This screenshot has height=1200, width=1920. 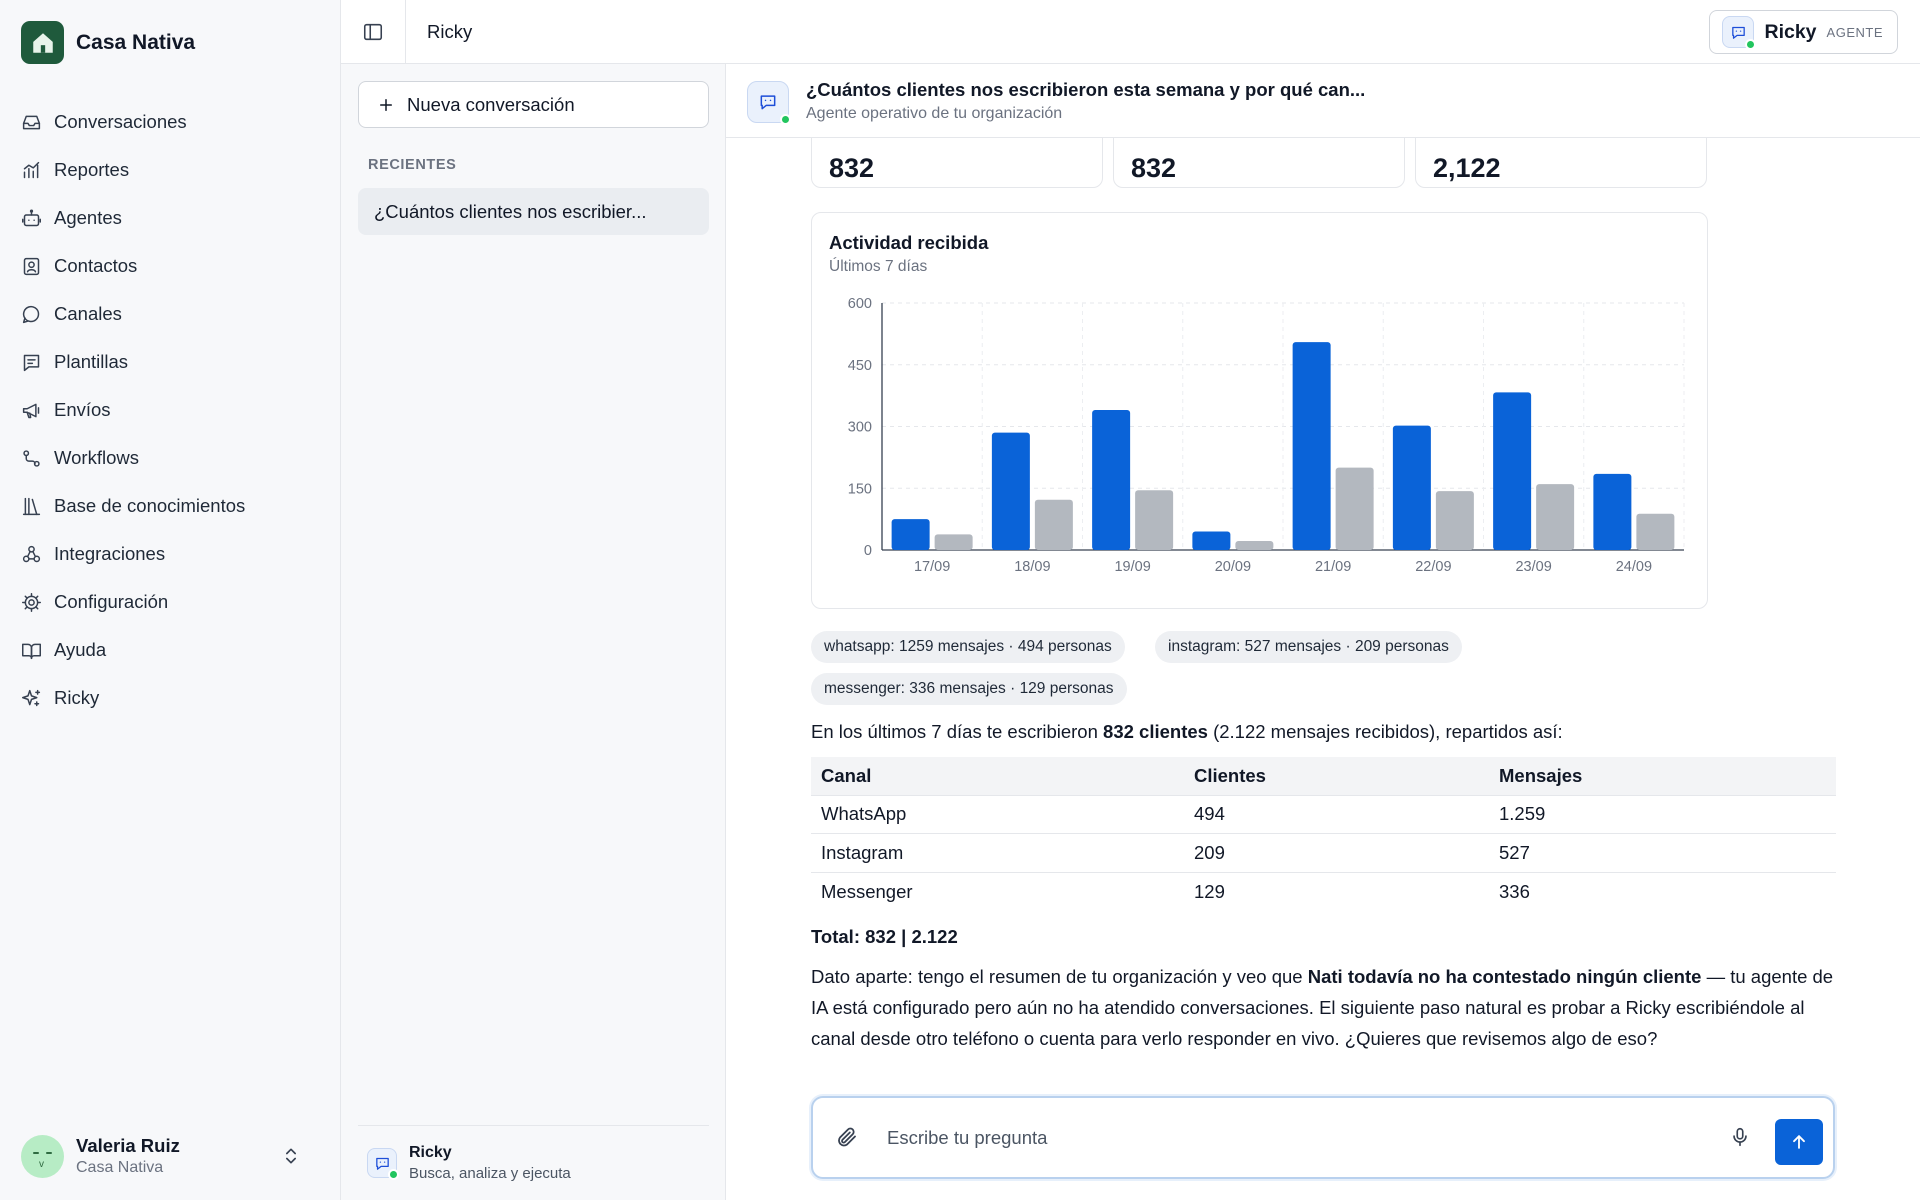 What do you see at coordinates (171, 362) in the screenshot?
I see `sidebar-item-plantillas: Plantillas` at bounding box center [171, 362].